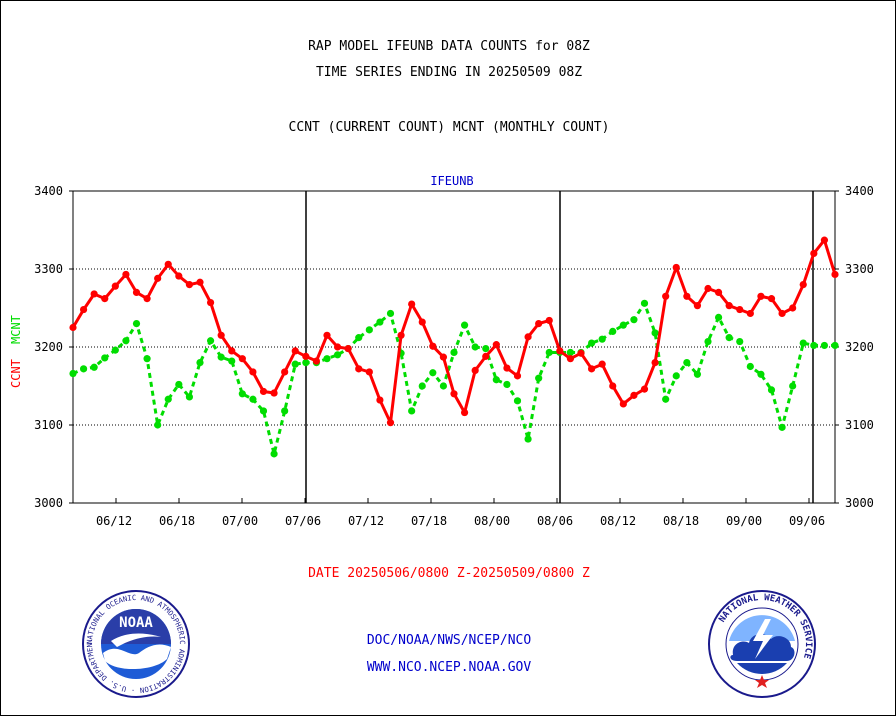 The width and height of the screenshot is (896, 716). I want to click on noaa-logo-text: NOAA, so click(136, 623).